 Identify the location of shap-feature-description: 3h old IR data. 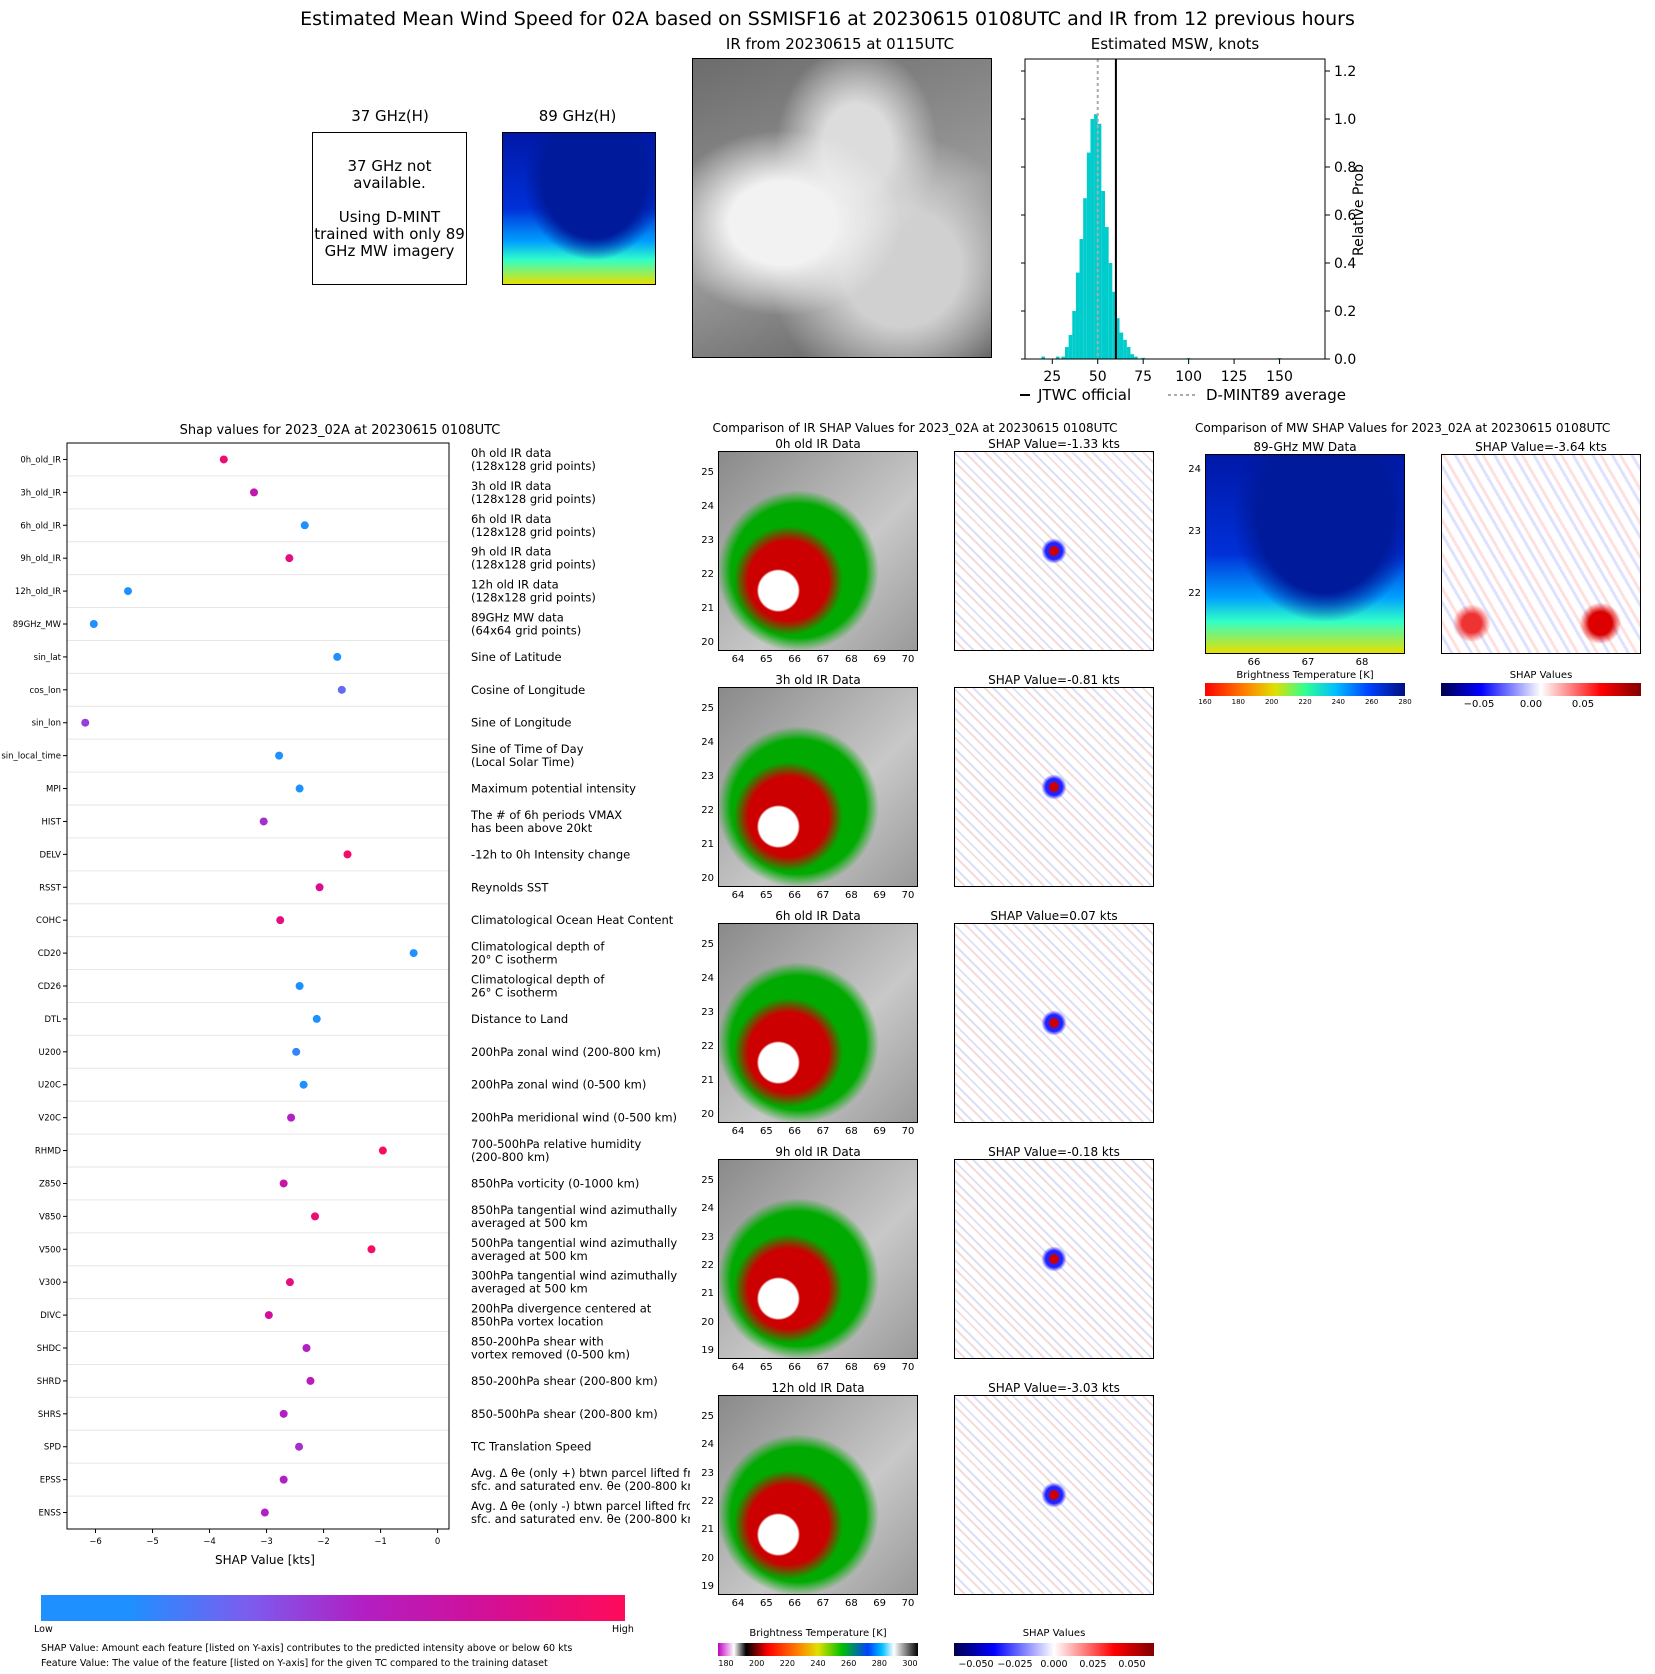
(511, 486).